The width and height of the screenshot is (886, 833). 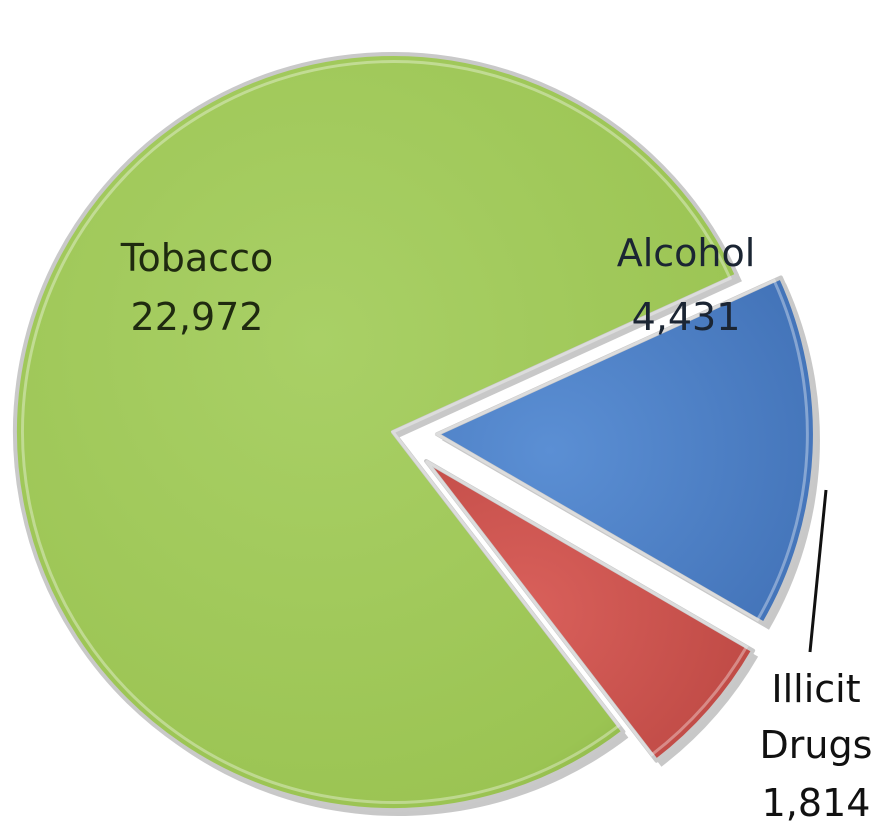 I want to click on slice-label-tobacco: Tobacco, so click(x=196, y=258).